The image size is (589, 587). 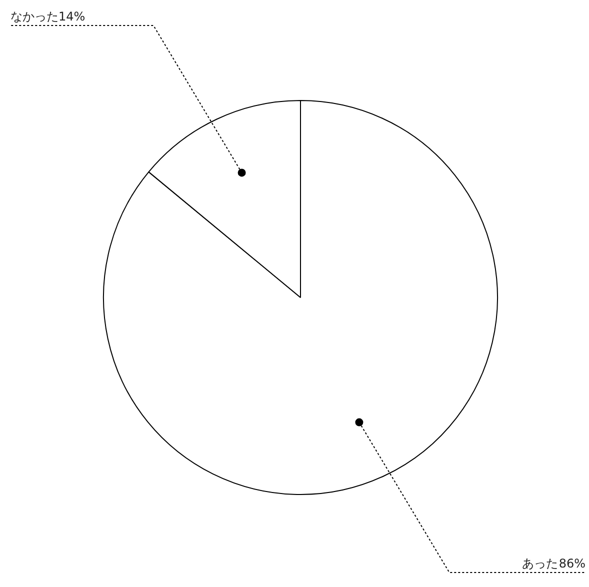 I want to click on slice-label: なかった, so click(x=34, y=17).